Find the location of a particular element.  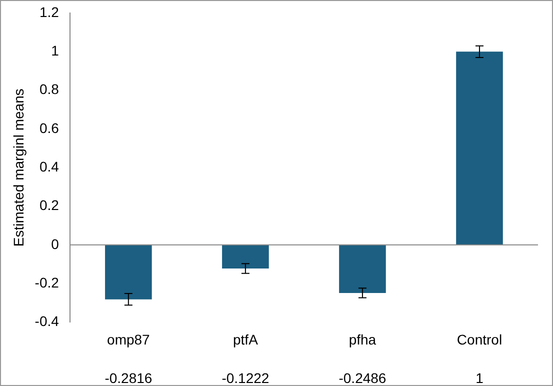

data-label: -0.1222 is located at coordinates (246, 378).